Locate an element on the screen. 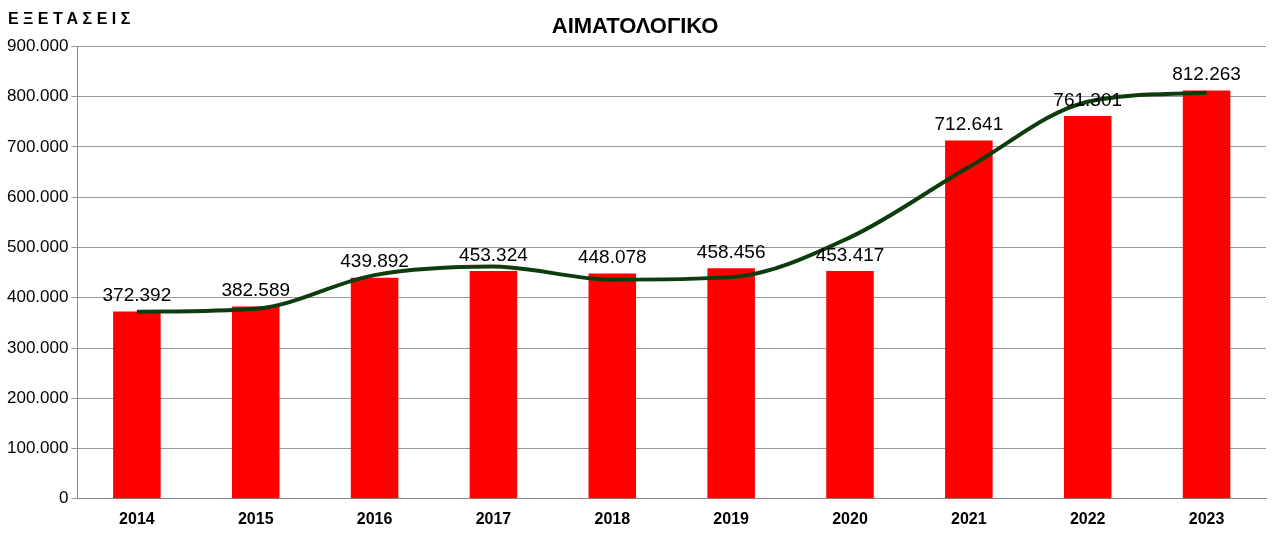 Image resolution: width=1282 pixels, height=536 pixels. data-label: 458.456 is located at coordinates (731, 252).